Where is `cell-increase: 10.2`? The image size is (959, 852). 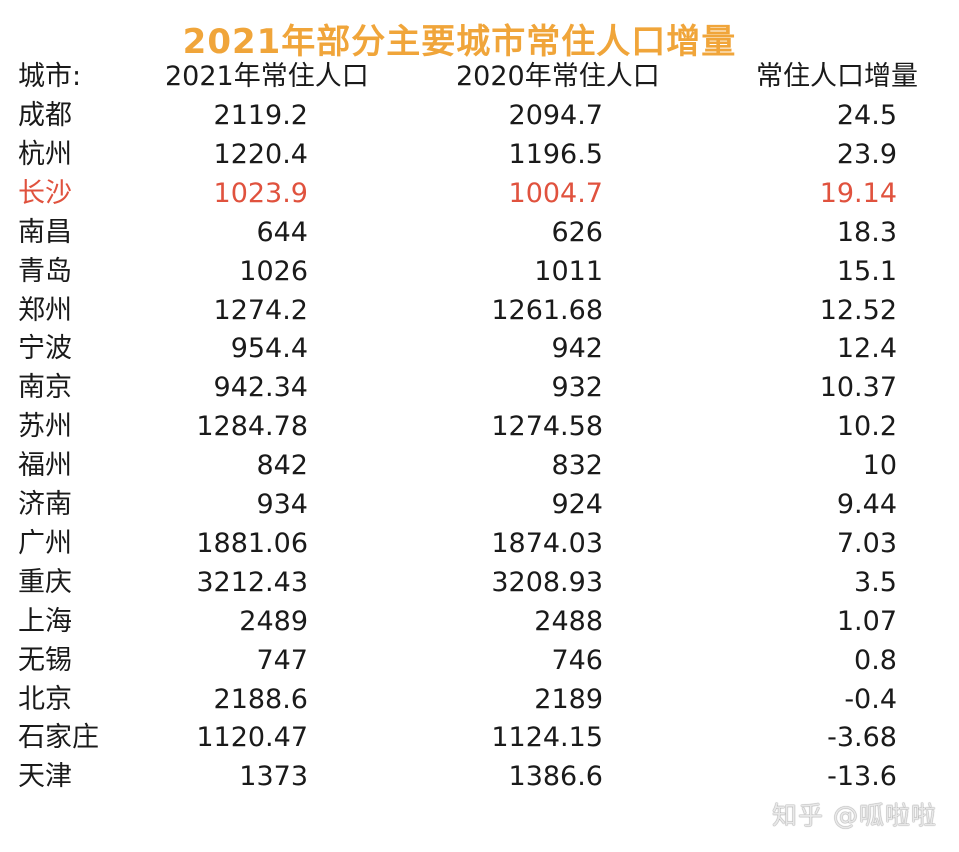 cell-increase: 10.2 is located at coordinates (866, 427).